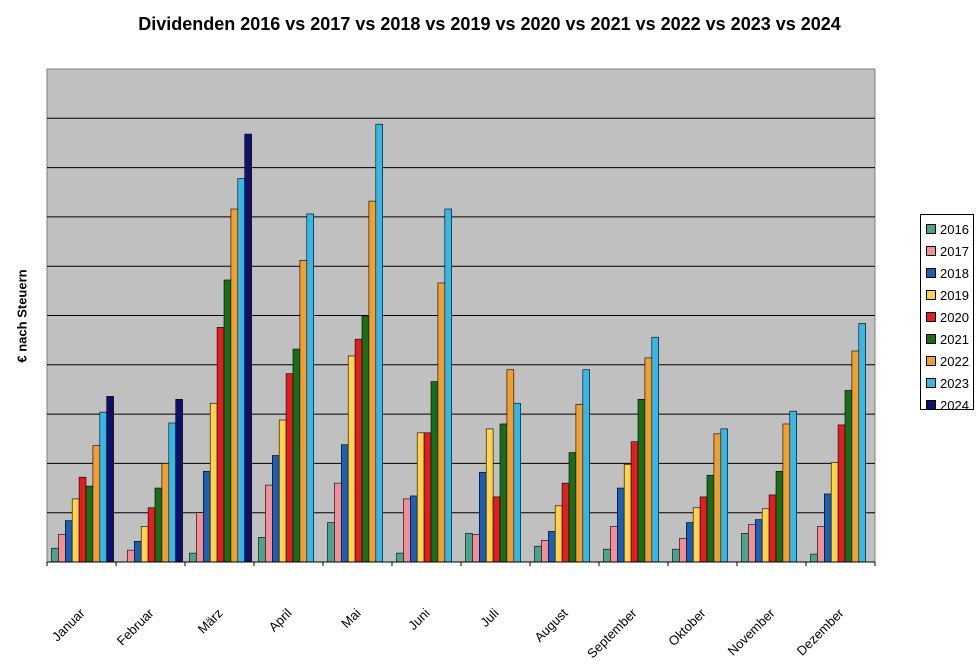  Describe the element at coordinates (949, 229) in the screenshot. I see `legend-item-2016: 2016` at that location.